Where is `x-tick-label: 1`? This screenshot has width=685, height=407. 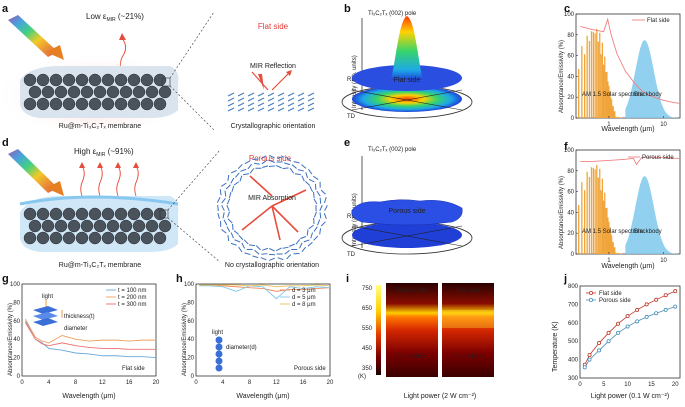
x-tick-label: 1 is located at coordinates (609, 261).